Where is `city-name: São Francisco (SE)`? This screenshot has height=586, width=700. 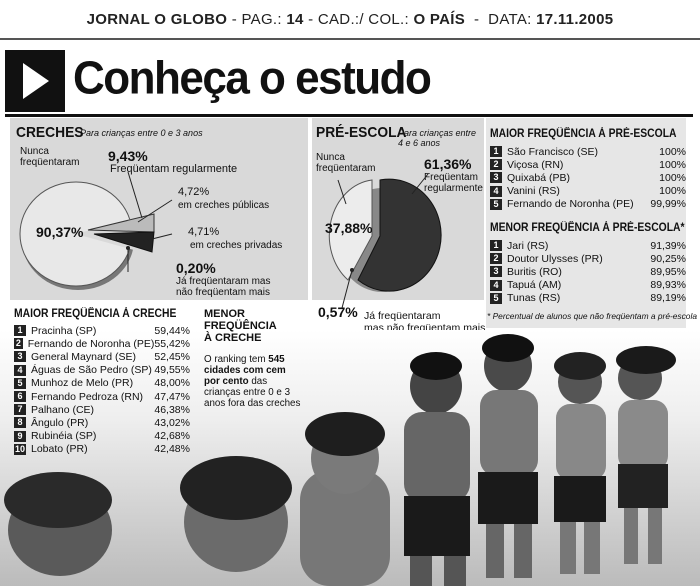
city-name: São Francisco (SE) is located at coordinates (553, 151).